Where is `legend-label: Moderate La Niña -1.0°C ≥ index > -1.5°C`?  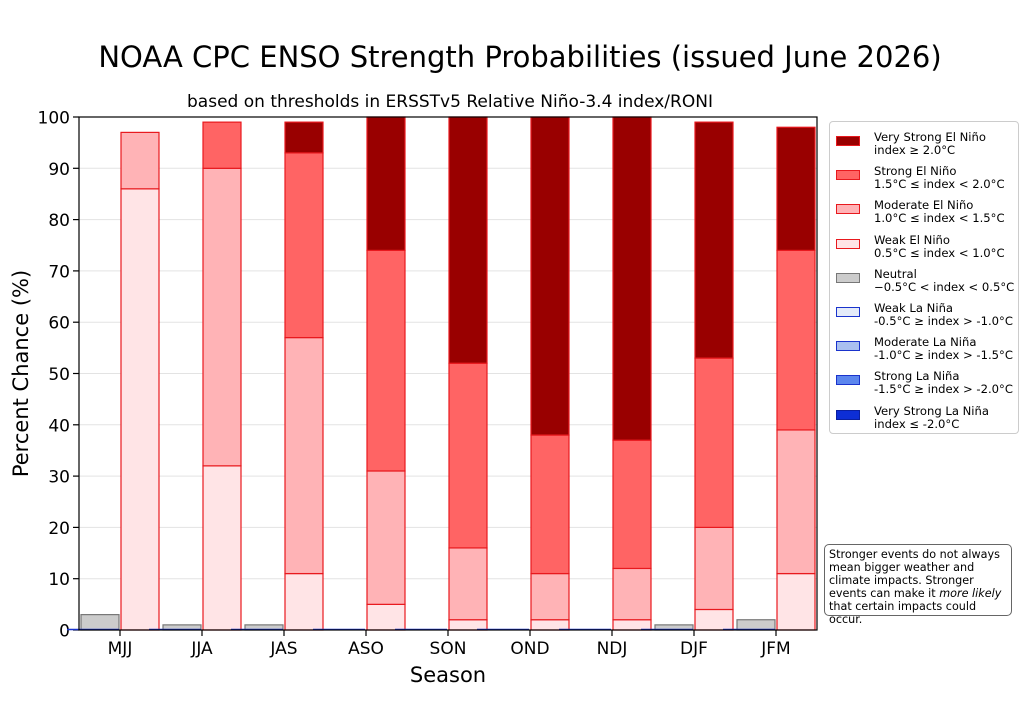 legend-label: Moderate La Niña -1.0°C ≥ index > -1.5°C is located at coordinates (943, 349).